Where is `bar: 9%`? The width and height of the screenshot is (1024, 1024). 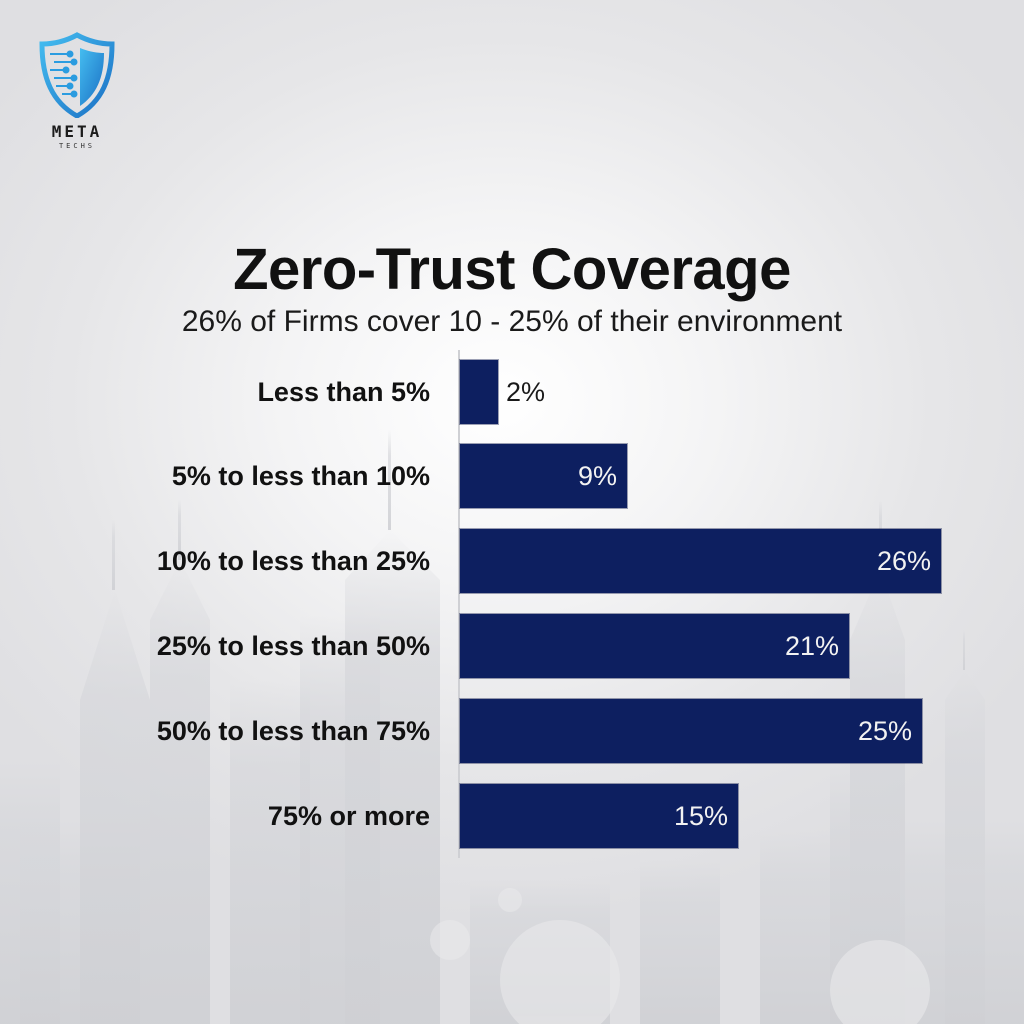
bar: 9% is located at coordinates (543, 476).